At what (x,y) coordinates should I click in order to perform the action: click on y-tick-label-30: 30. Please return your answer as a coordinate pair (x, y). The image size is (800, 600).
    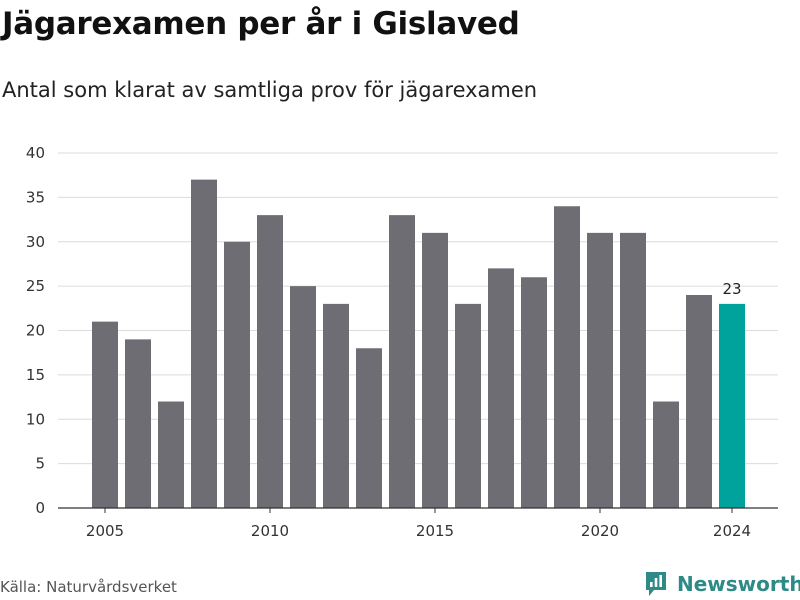
    Looking at the image, I should click on (35, 242).